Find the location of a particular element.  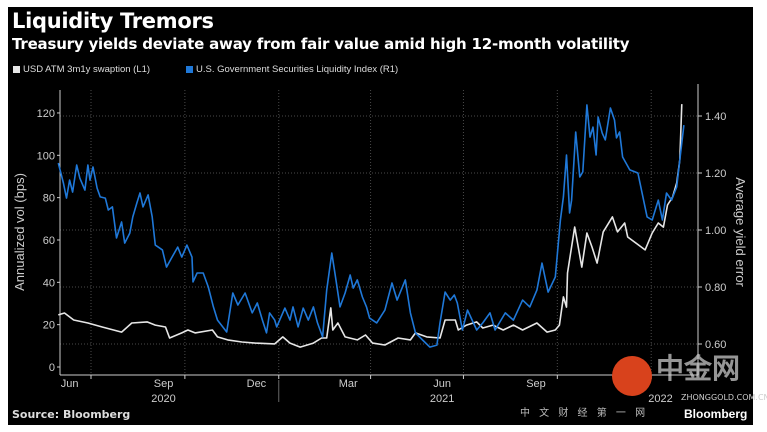

watermark-text: 中金网 is located at coordinates (698, 368).